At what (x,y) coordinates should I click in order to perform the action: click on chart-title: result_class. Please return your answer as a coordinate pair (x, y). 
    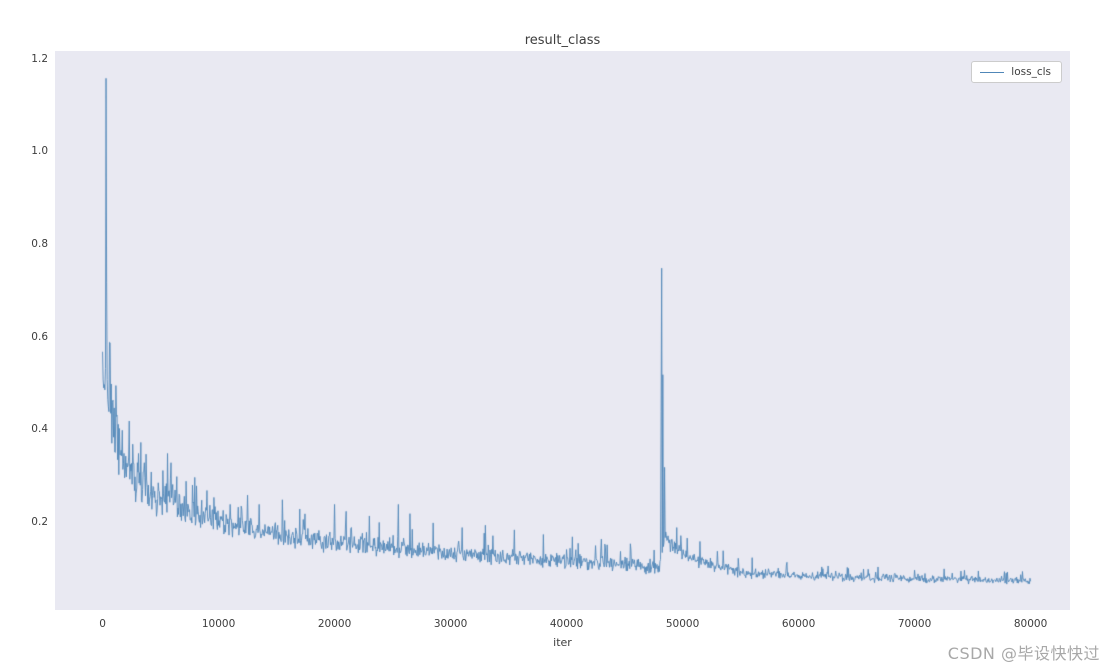
    Looking at the image, I should click on (562, 40).